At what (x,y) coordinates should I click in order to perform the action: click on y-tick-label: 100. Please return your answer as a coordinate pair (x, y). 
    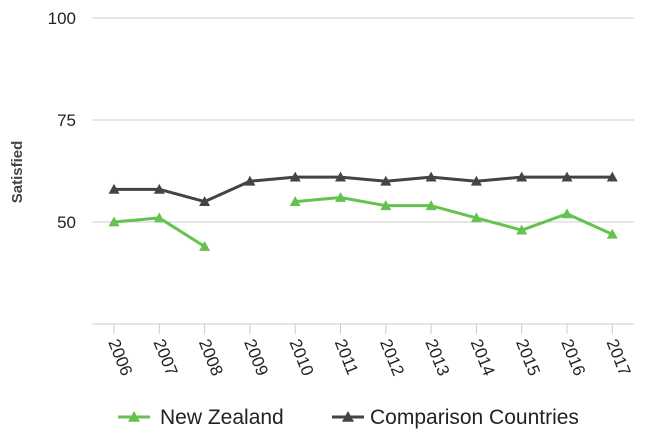
    Looking at the image, I should click on (62, 18).